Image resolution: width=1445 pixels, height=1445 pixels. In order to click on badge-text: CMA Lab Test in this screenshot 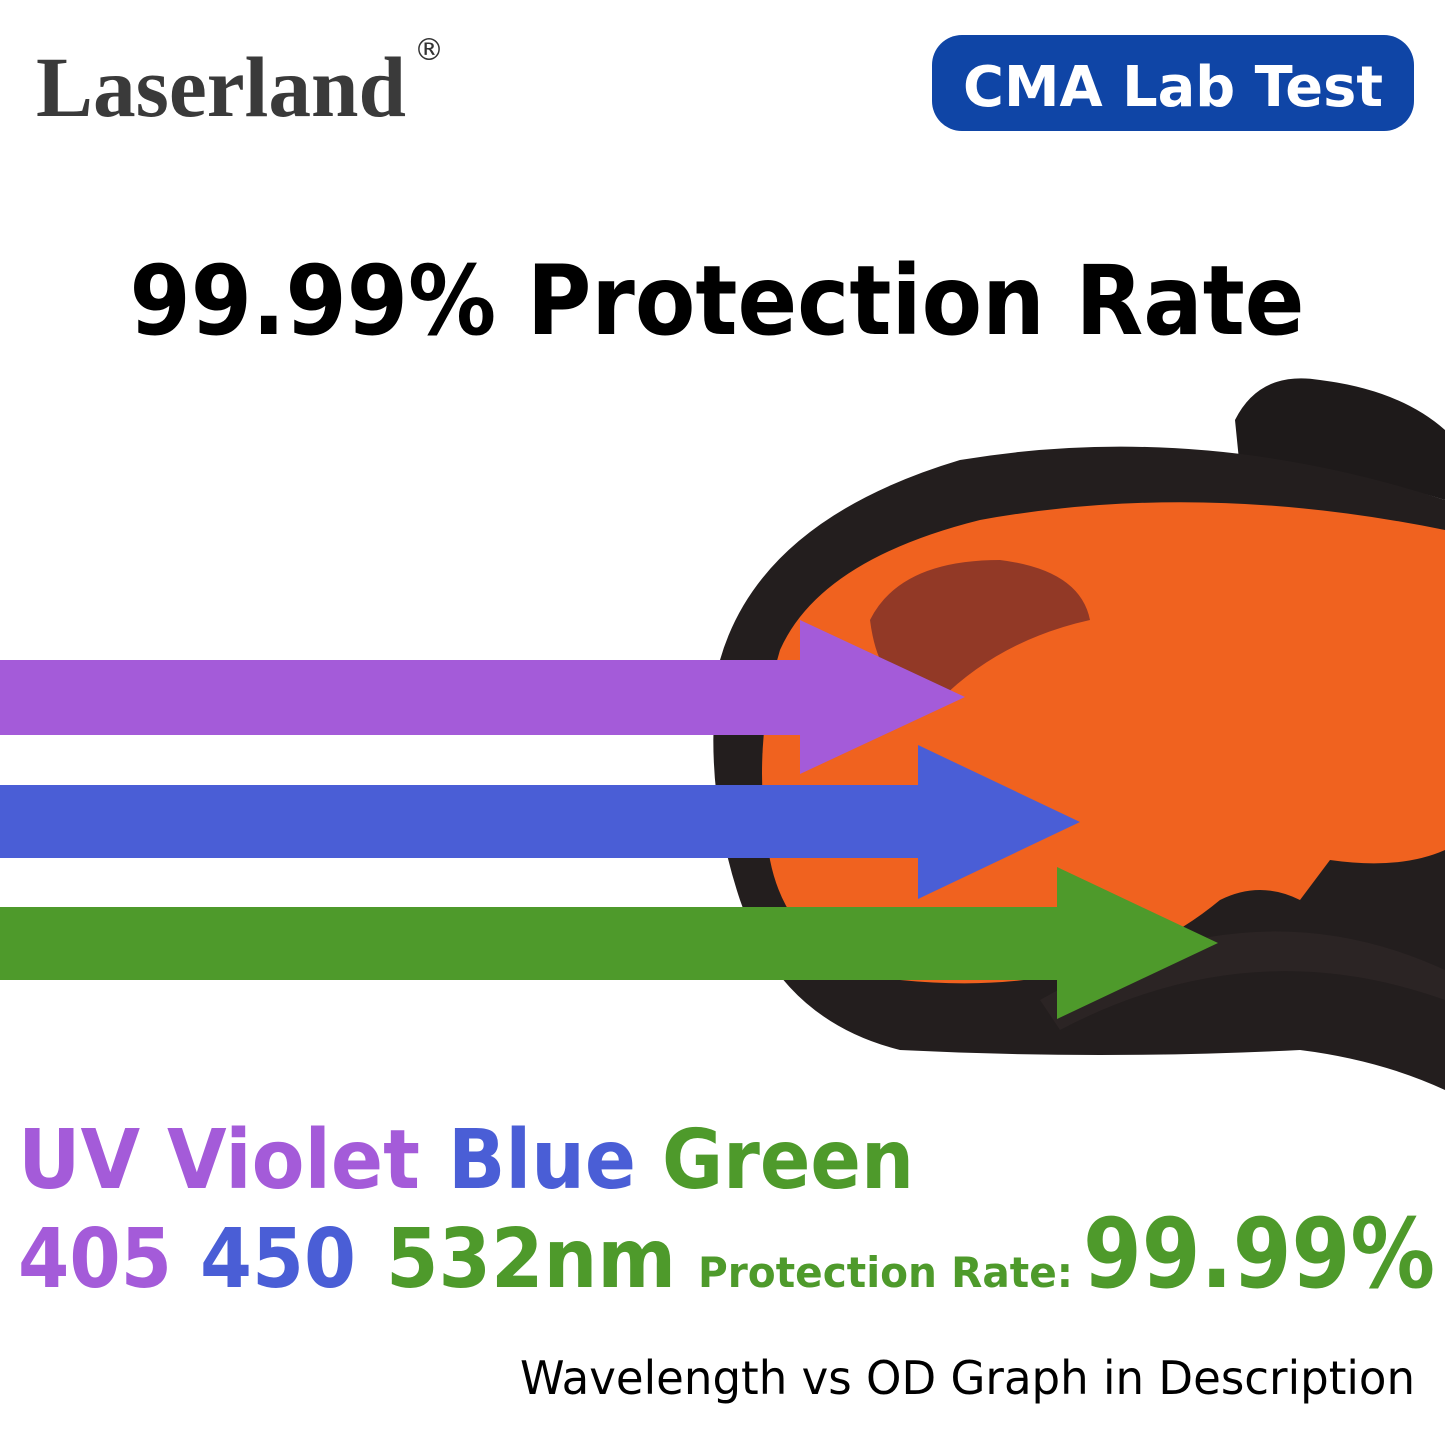, I will do `click(1173, 87)`.